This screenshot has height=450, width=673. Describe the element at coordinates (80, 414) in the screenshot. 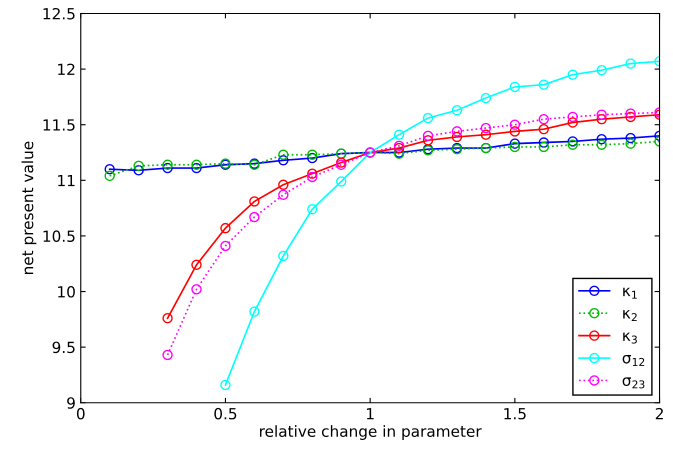

I see `x-tick-label: 0` at that location.